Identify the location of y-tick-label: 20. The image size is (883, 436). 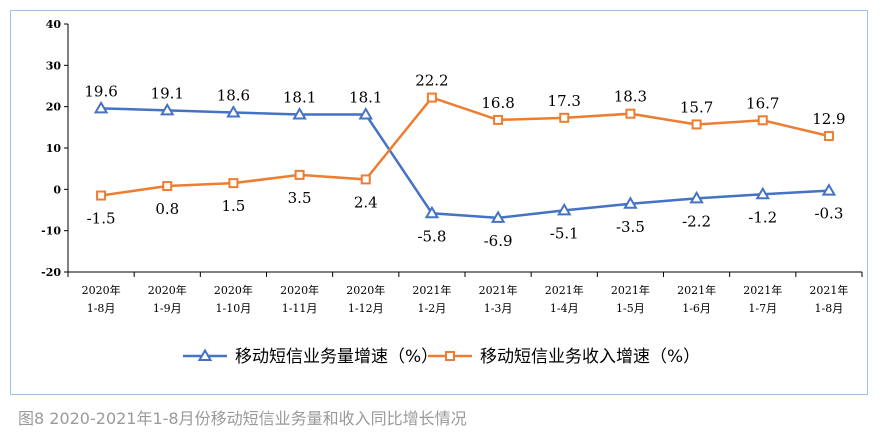
(54, 107).